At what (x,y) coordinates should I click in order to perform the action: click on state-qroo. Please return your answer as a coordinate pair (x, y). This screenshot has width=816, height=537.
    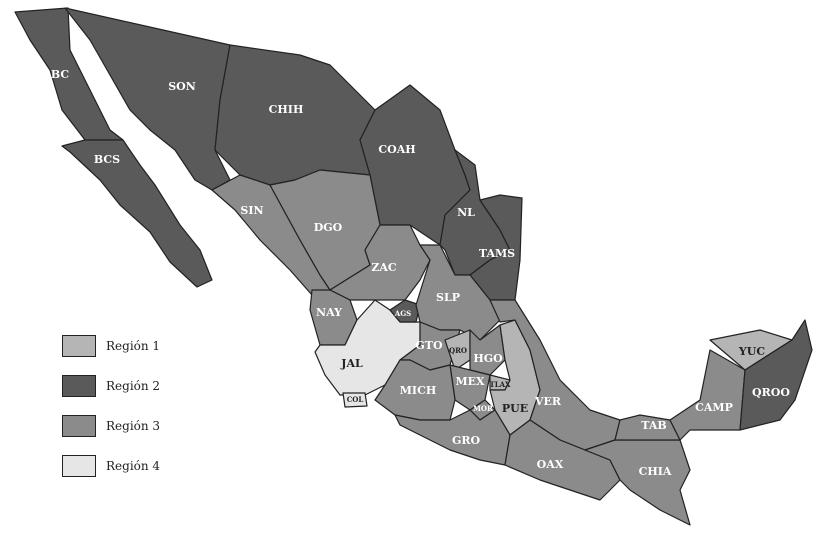
    Looking at the image, I should click on (776, 375).